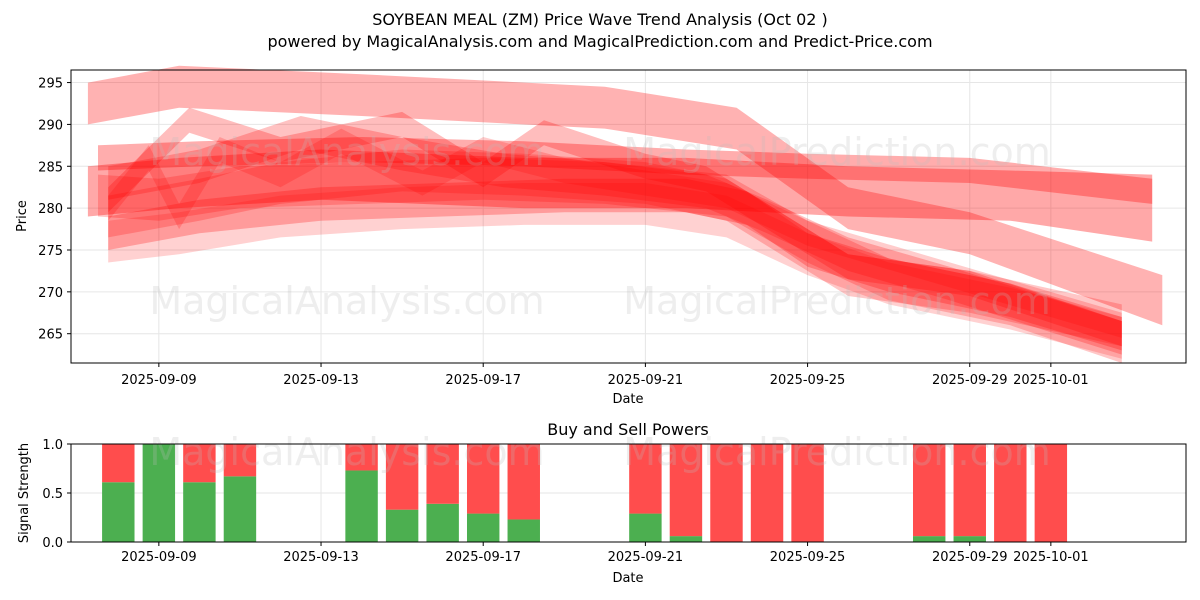 This screenshot has height=600, width=1200. Describe the element at coordinates (50, 293) in the screenshot. I see `price-y-tick-label: 270` at that location.